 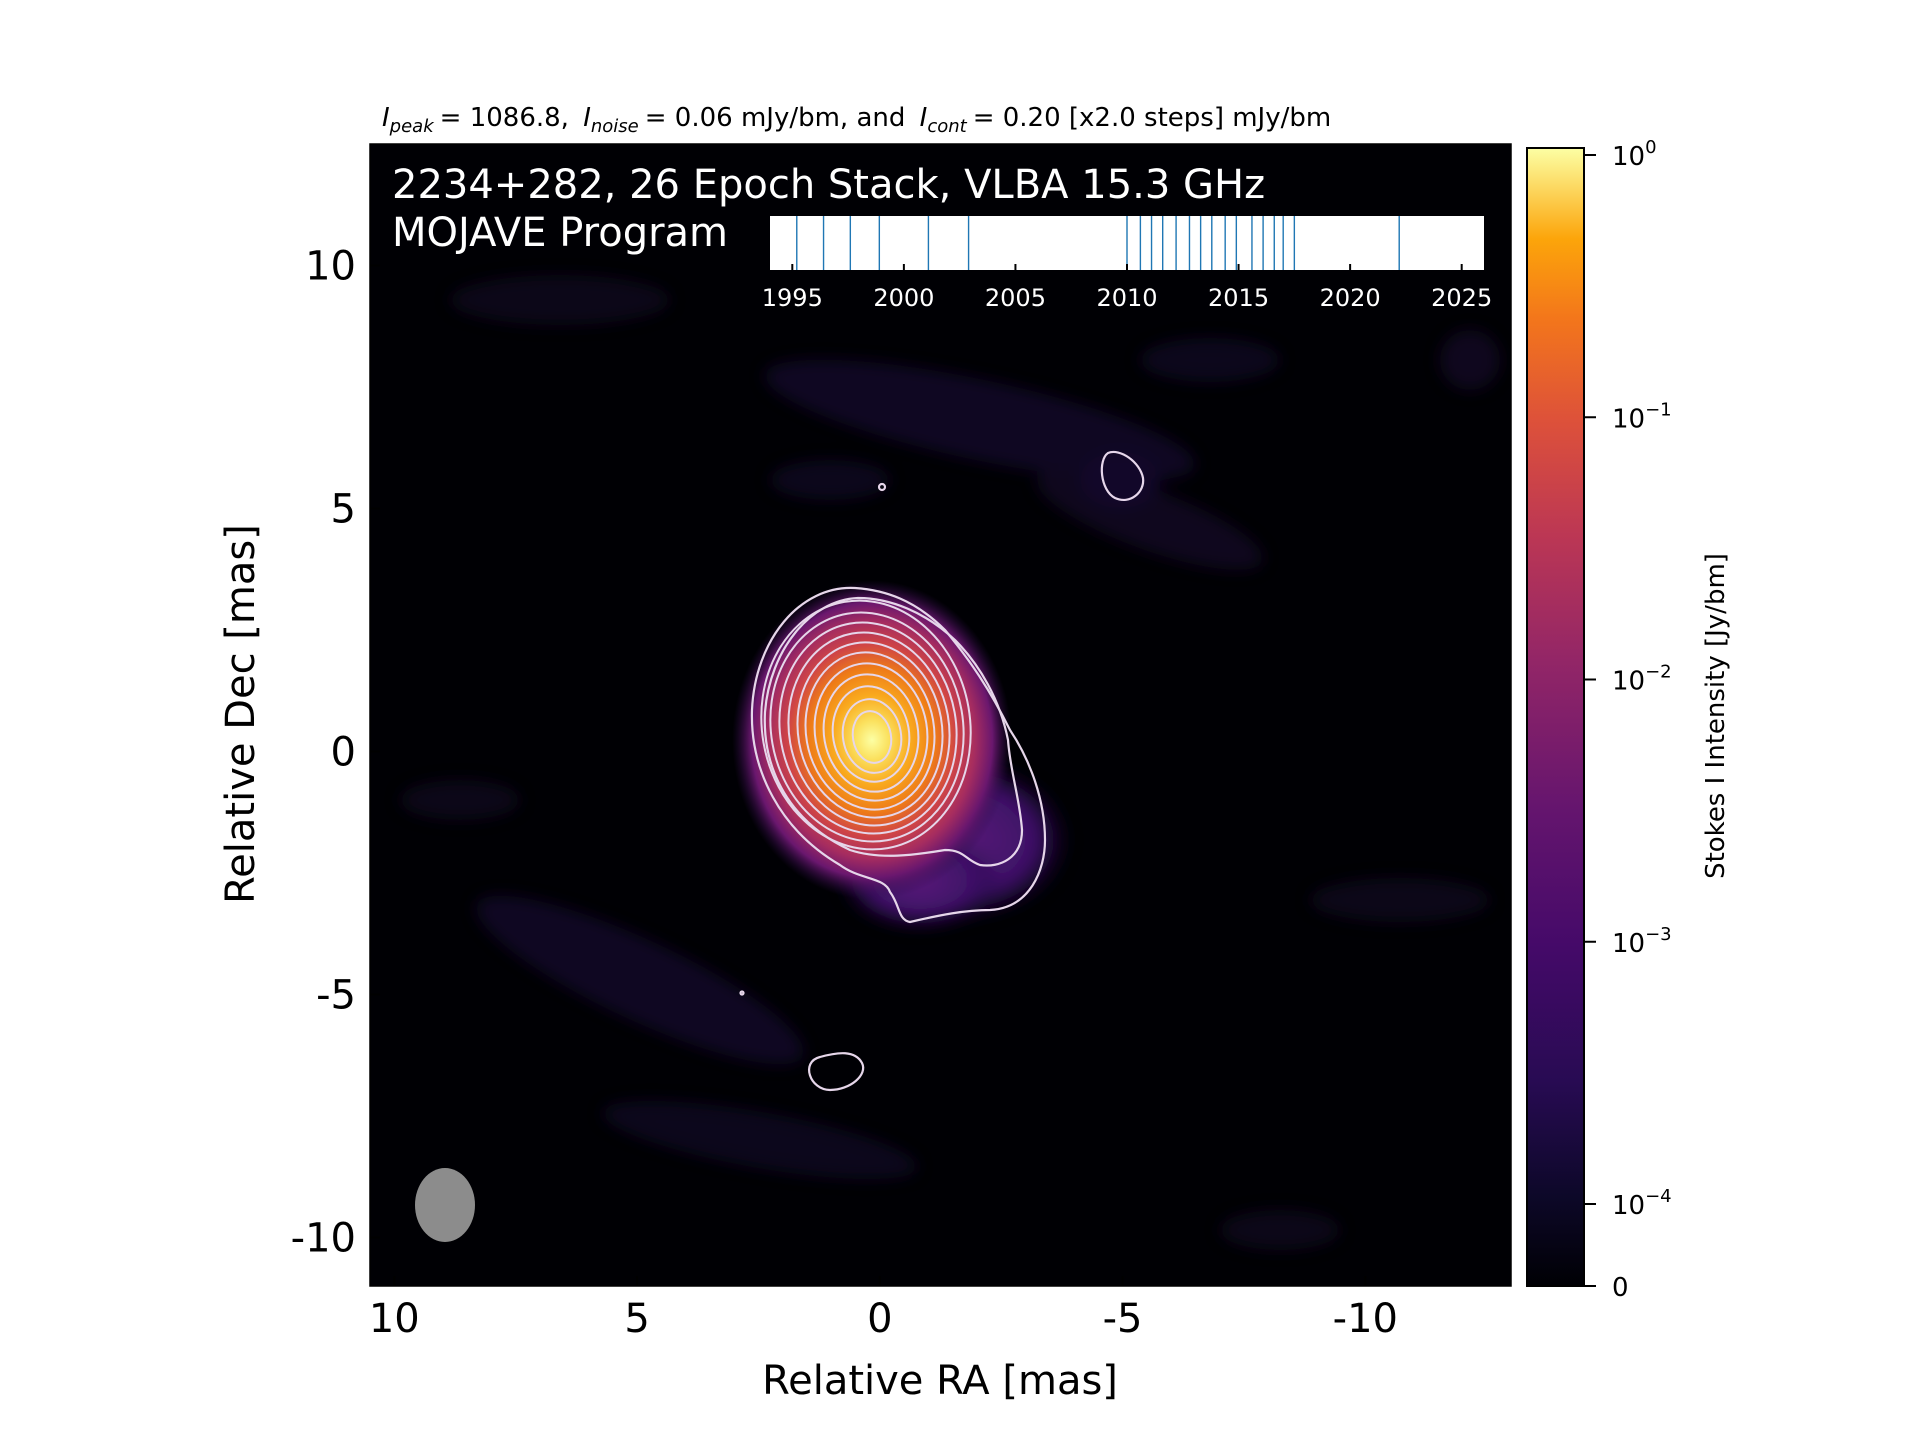 I want to click on y-tick-label: 0, so click(x=343, y=752).